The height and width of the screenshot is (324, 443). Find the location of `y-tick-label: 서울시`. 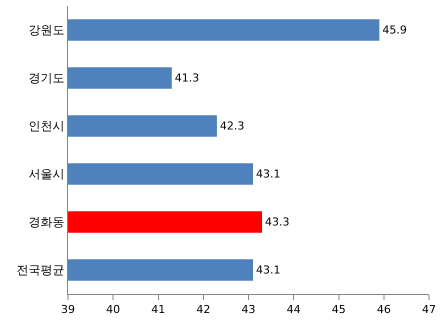

y-tick-label: 서울시 is located at coordinates (46, 174).